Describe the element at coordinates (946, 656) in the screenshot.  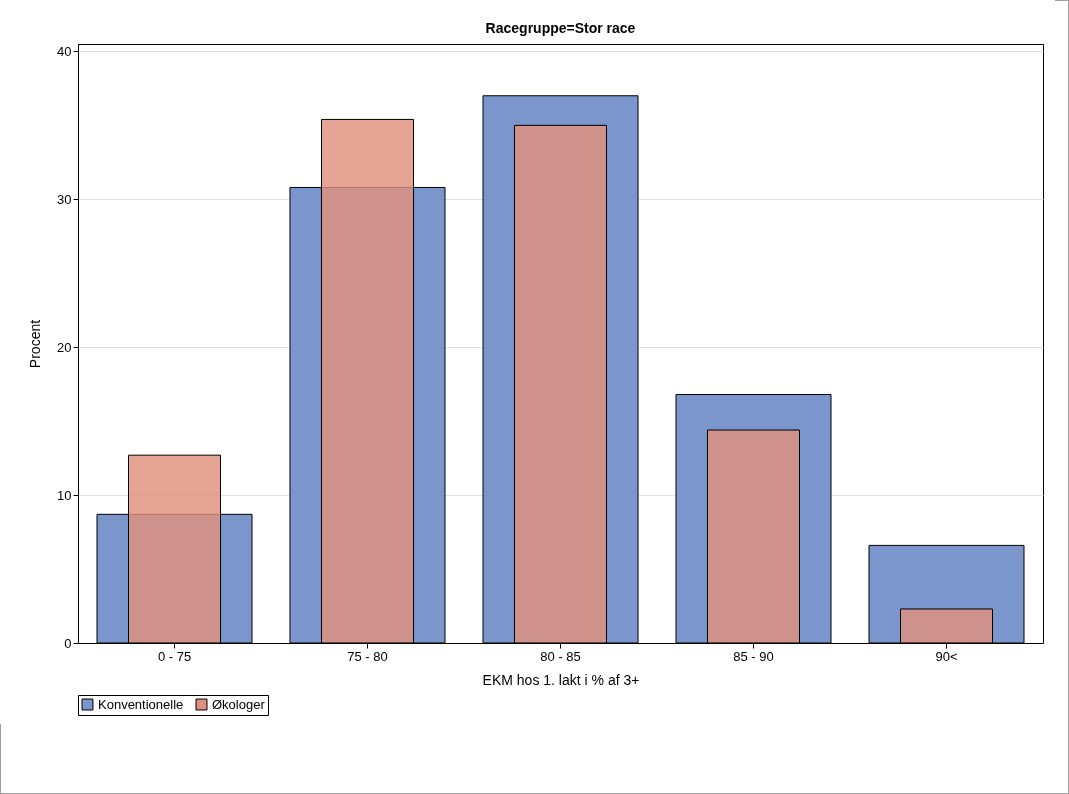
I see `x-tick-label: 90<` at that location.